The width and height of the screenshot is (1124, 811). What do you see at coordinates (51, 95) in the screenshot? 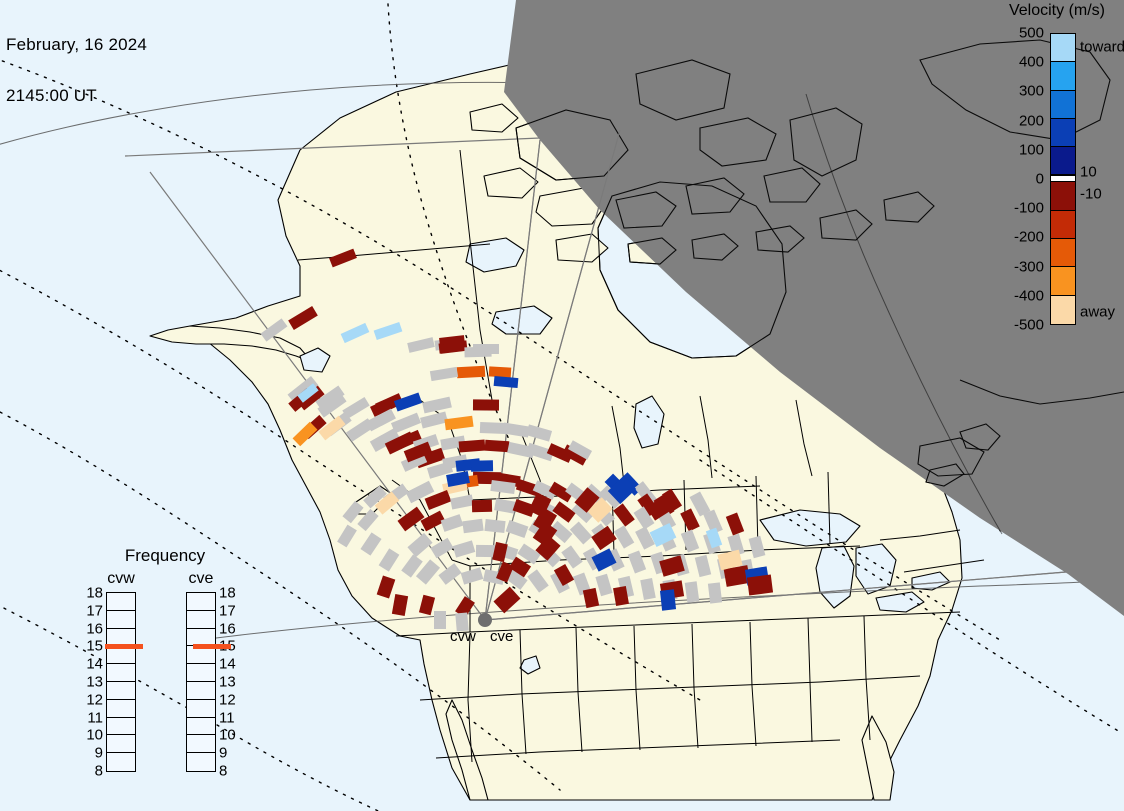
I see `timestamp-time: 2145:00 UT` at bounding box center [51, 95].